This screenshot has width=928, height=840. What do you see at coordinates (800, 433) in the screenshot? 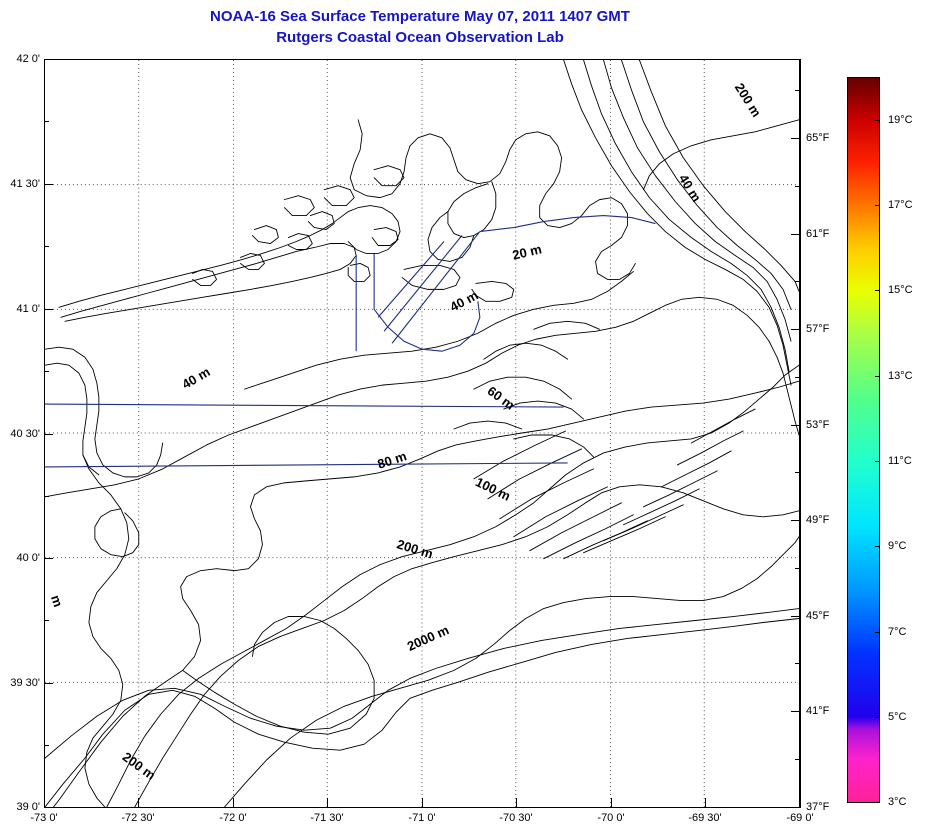
I see `fahrenheit-axis-line` at bounding box center [800, 433].